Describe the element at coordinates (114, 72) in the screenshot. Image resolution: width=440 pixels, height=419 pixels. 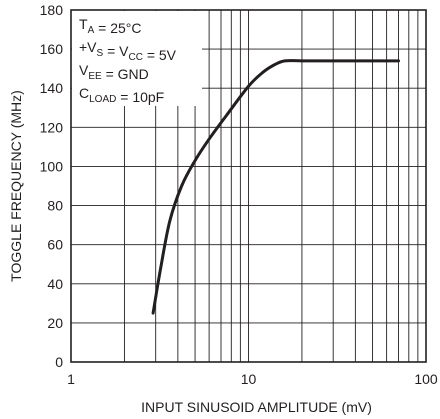
I see `annotation-line: VEE = GND` at that location.